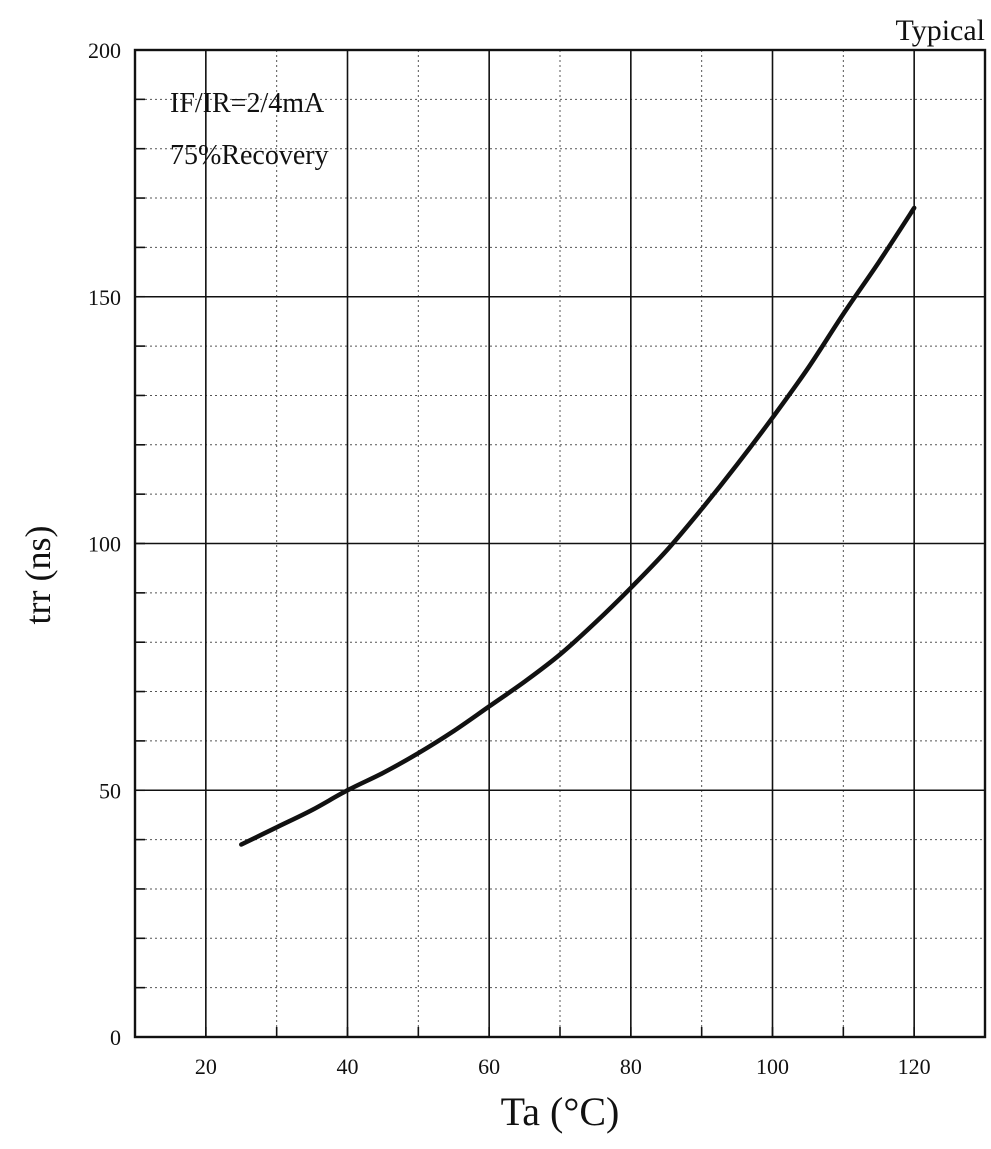  I want to click on x-tick-label: 40, so click(348, 1066).